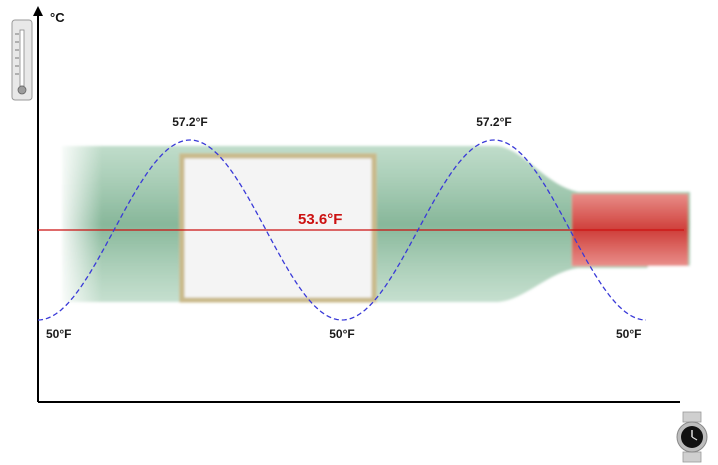 The width and height of the screenshot is (718, 465). Describe the element at coordinates (278, 228) in the screenshot. I see `bottle-label` at that location.